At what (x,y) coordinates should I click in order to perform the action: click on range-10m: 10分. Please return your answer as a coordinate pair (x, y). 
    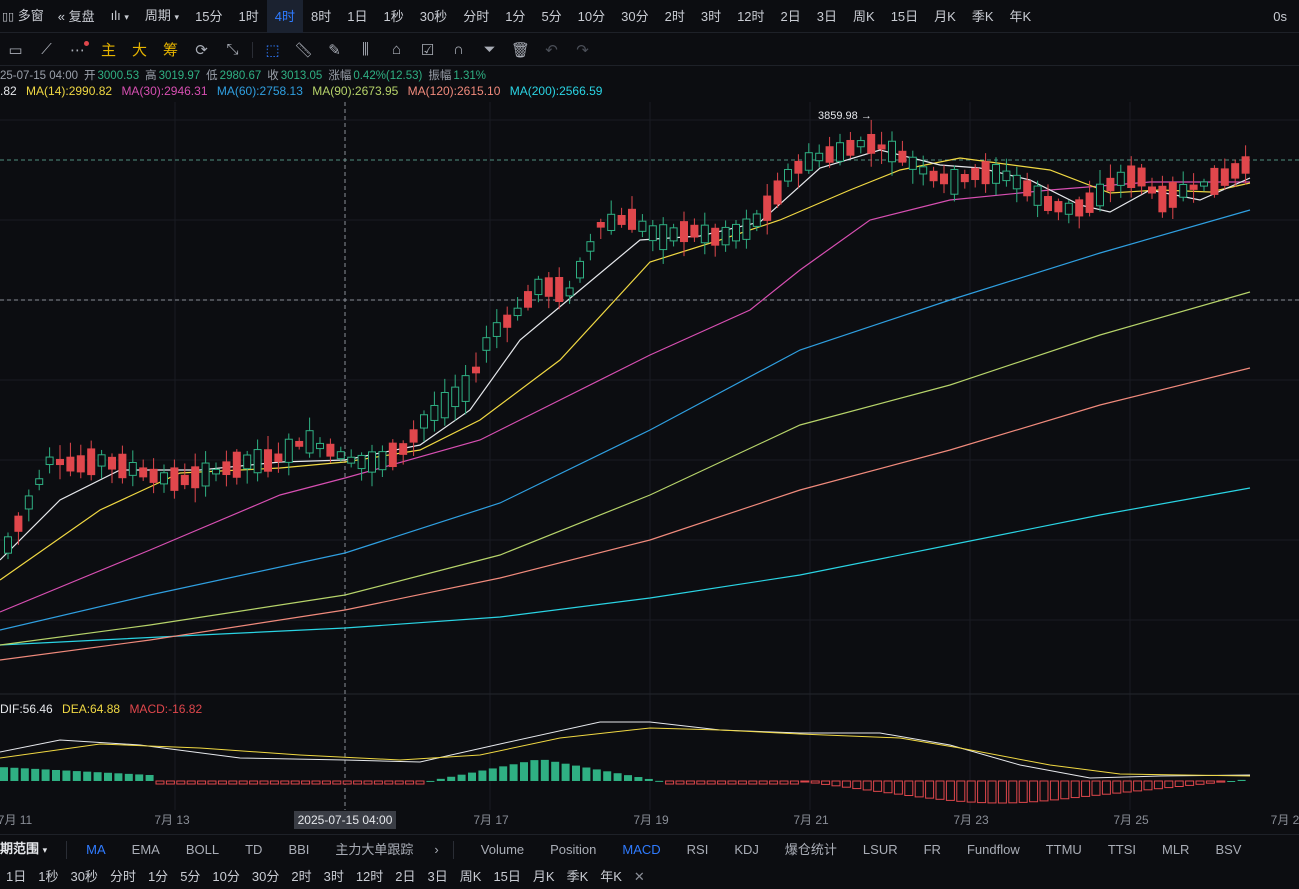
    Looking at the image, I should click on (226, 876).